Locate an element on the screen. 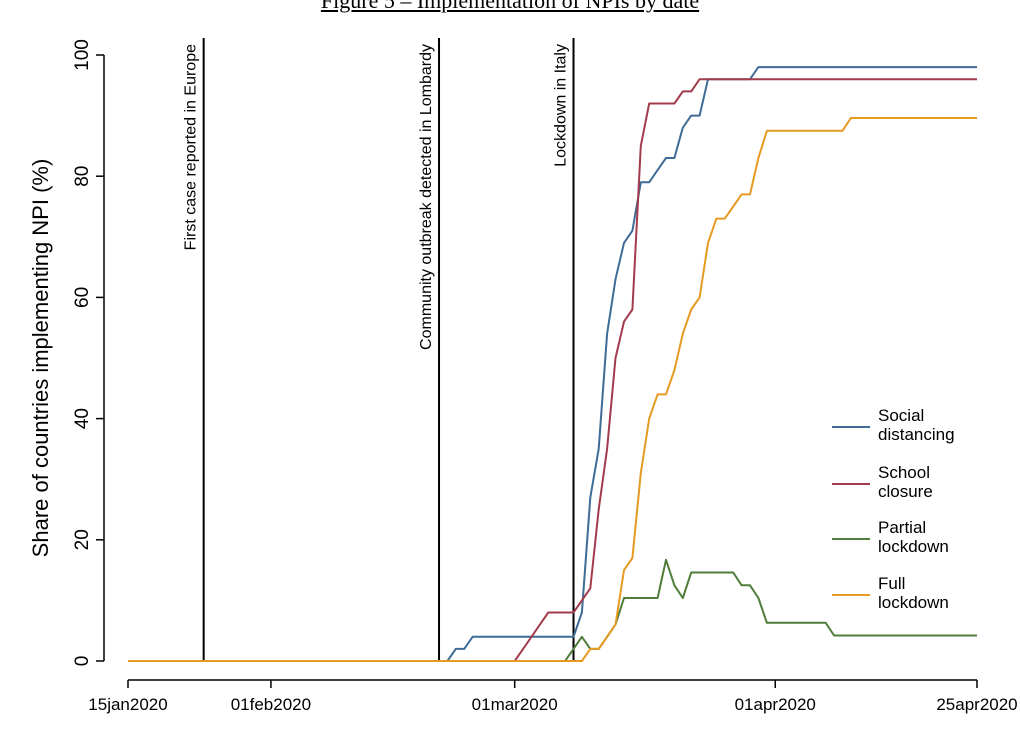 The width and height of the screenshot is (1020, 738). y-tick-label: 60 is located at coordinates (82, 297).